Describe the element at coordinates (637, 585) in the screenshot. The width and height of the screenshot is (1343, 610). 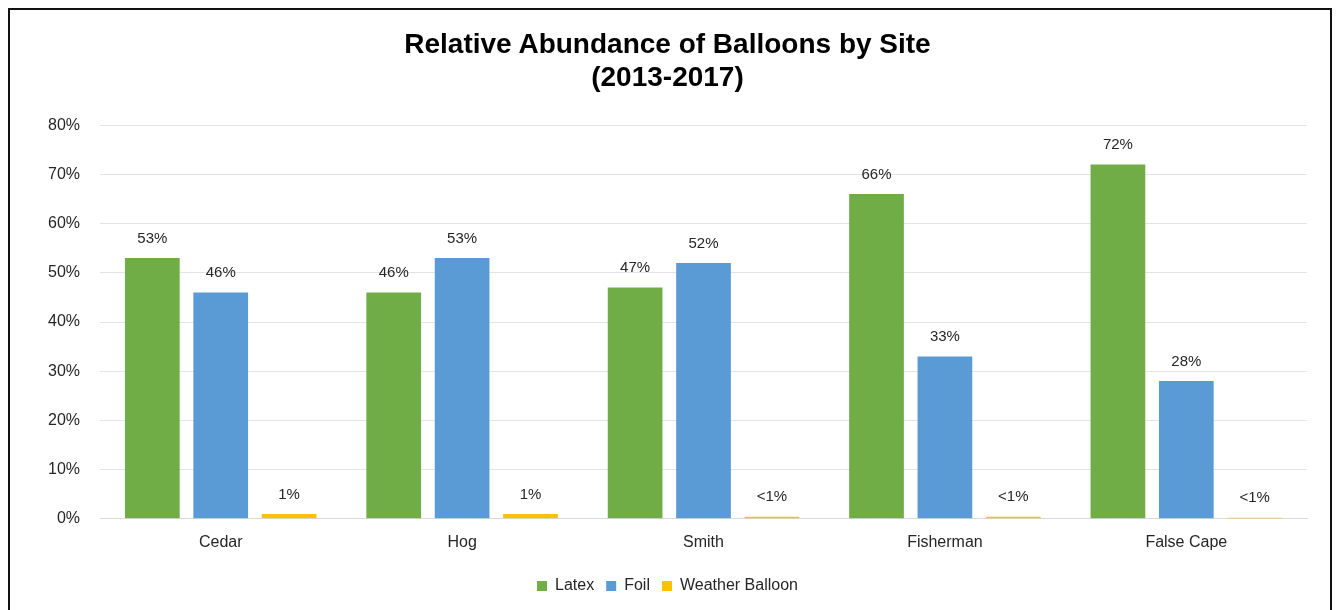
I see `legend-label: Foil` at that location.